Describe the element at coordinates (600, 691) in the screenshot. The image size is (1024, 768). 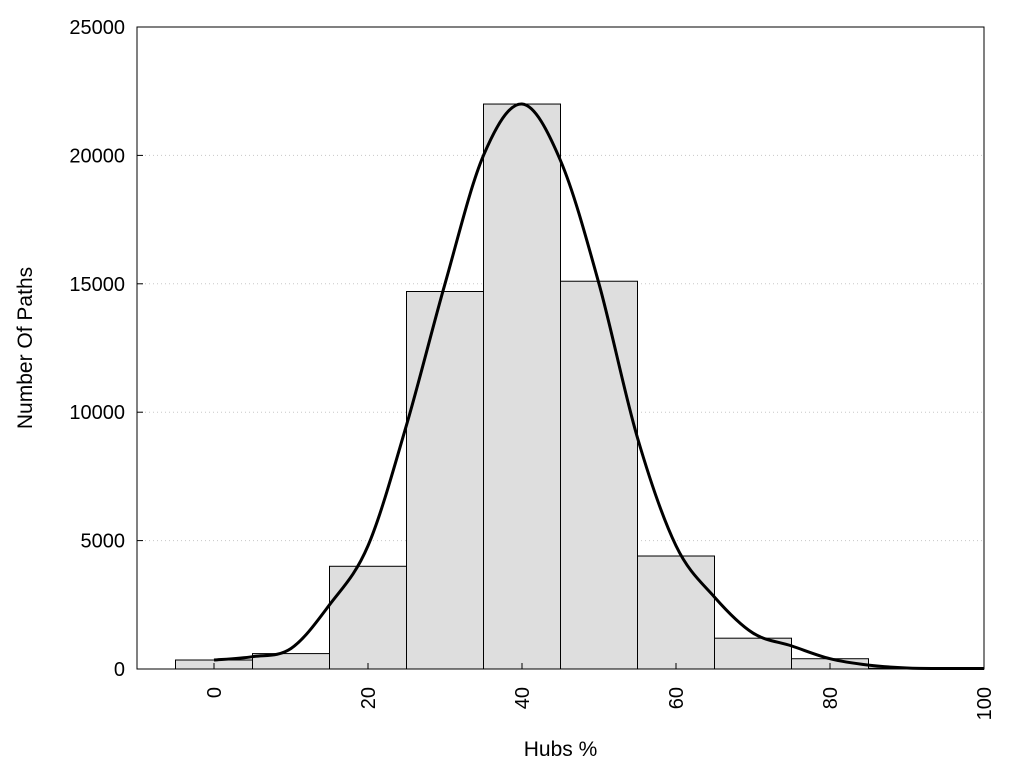
I see `x-axis-ticks: 0 20 40 60 80 100` at that location.